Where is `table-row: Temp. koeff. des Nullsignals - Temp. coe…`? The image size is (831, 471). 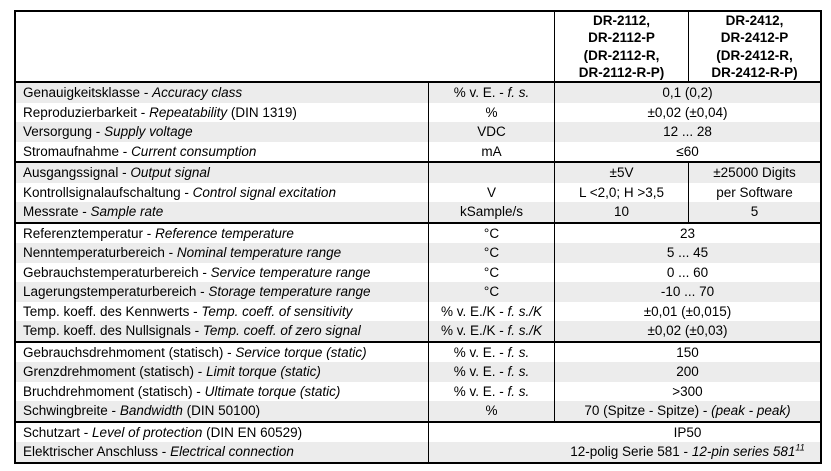
table-row: Temp. koeff. des Nullsignals - Temp. coe… is located at coordinates (418, 331).